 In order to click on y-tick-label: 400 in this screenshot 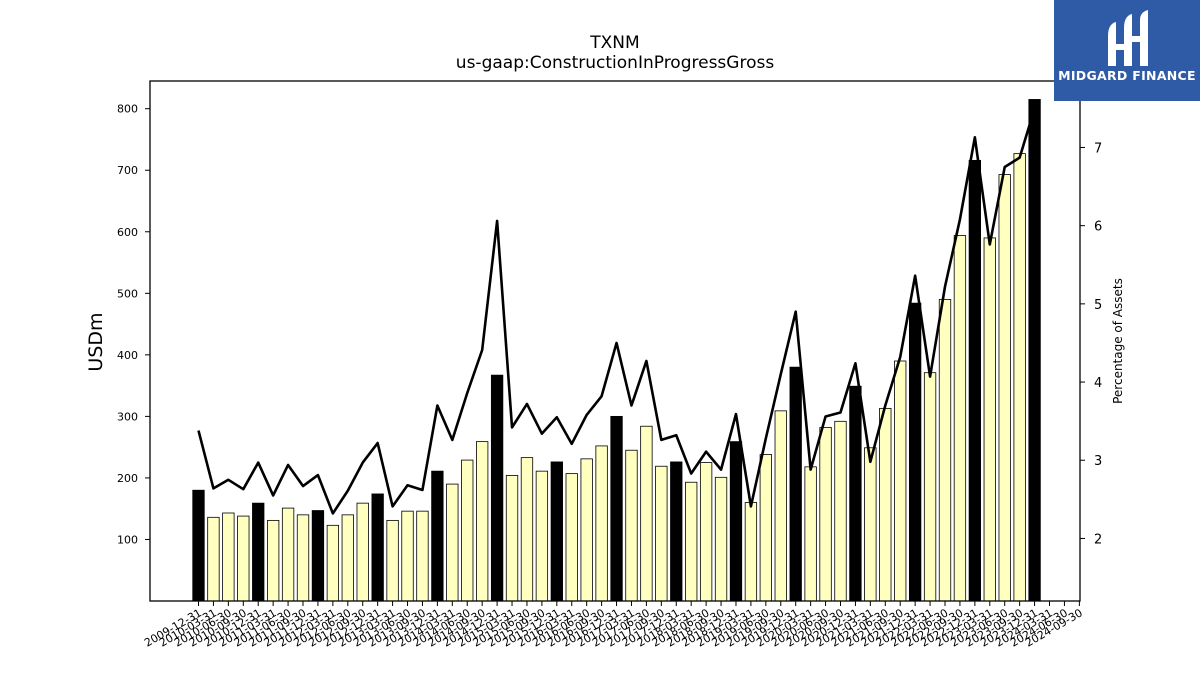, I will do `click(127, 355)`.